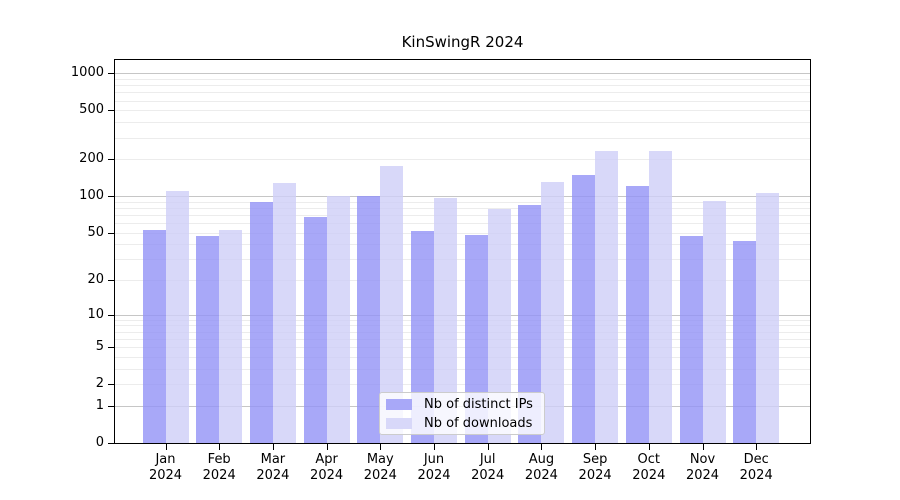 This screenshot has height=500, width=900. What do you see at coordinates (660, 296) in the screenshot?
I see `bar-downloads-oct` at bounding box center [660, 296].